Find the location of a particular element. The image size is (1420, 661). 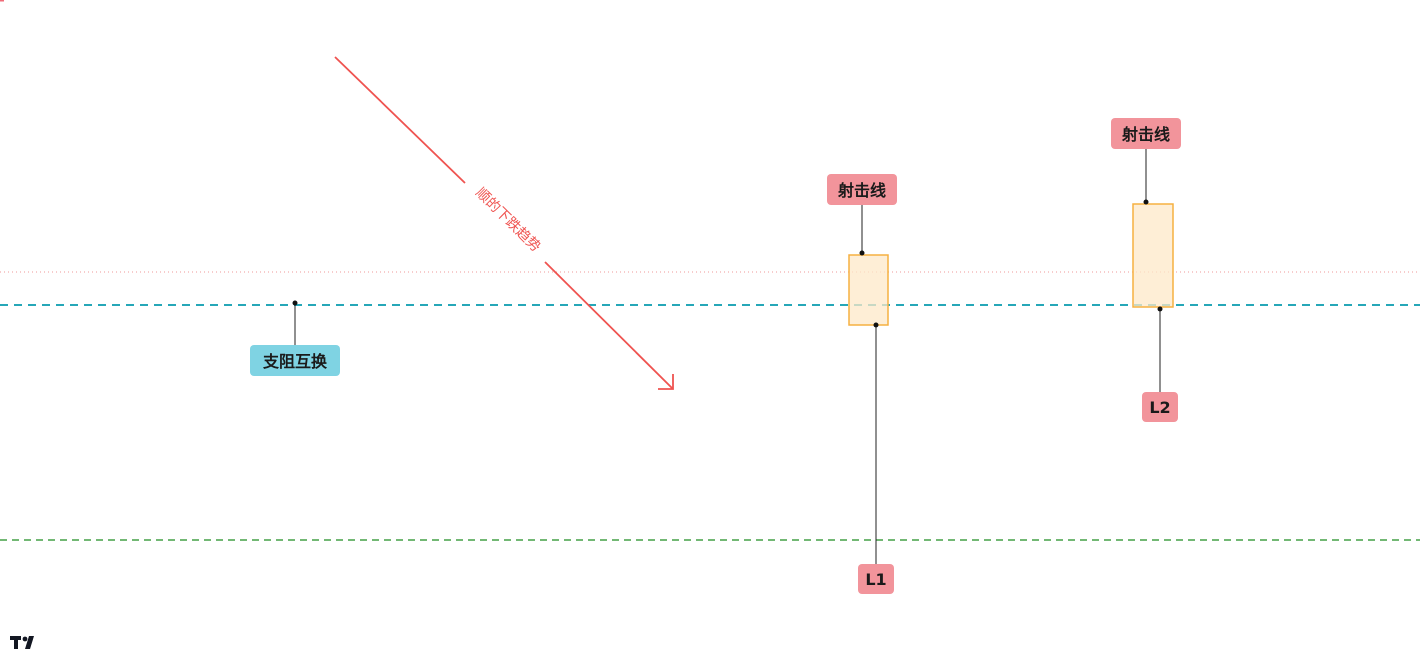

sr-label-box is located at coordinates (295, 360).